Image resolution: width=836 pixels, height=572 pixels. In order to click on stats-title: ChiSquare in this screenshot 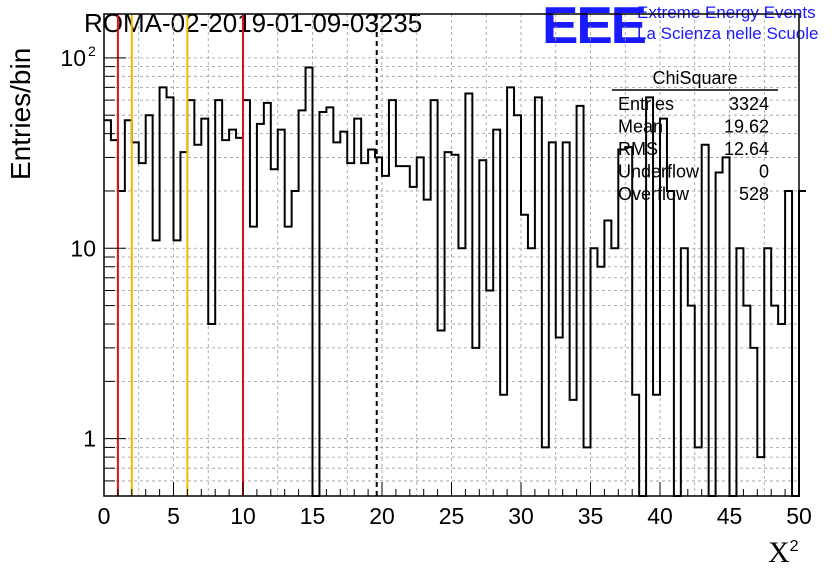, I will do `click(694, 78)`.